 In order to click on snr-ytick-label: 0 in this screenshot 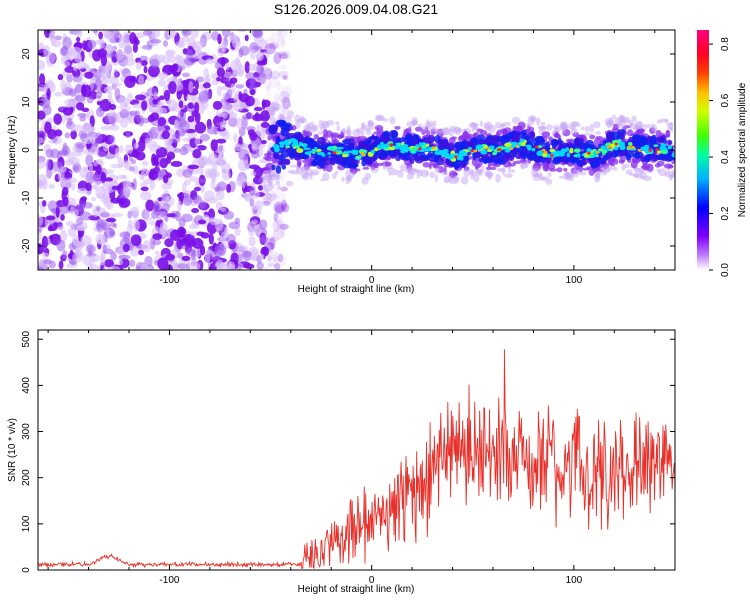, I will do `click(26, 570)`.